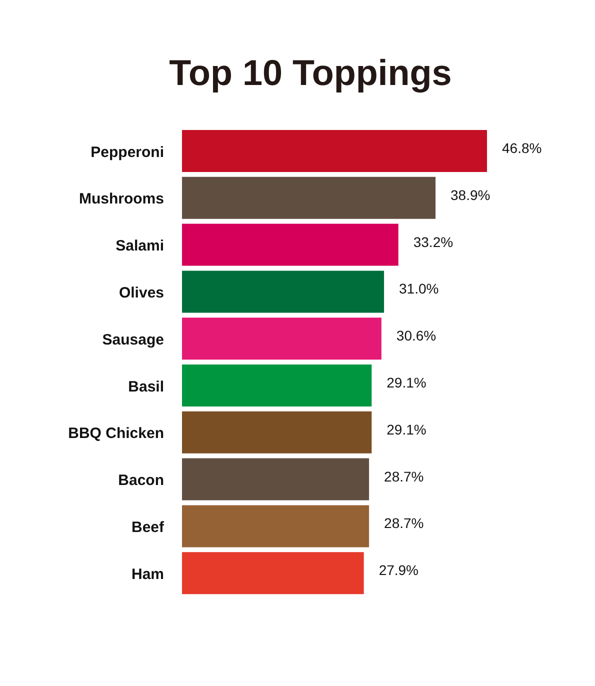 The width and height of the screenshot is (595, 686). What do you see at coordinates (398, 570) in the screenshot?
I see `data-label: 27.9%` at bounding box center [398, 570].